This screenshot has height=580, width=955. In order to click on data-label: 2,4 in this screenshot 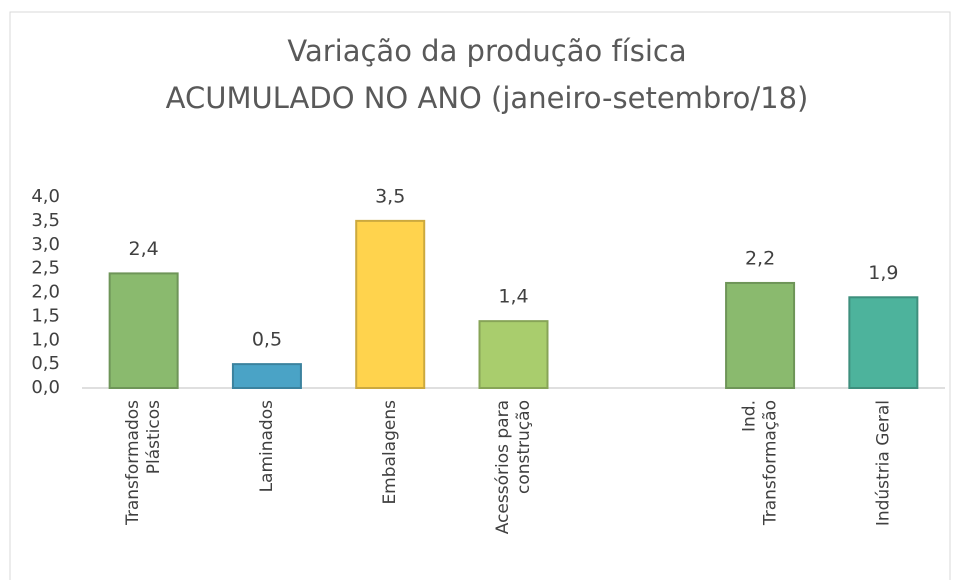, I will do `click(144, 249)`.